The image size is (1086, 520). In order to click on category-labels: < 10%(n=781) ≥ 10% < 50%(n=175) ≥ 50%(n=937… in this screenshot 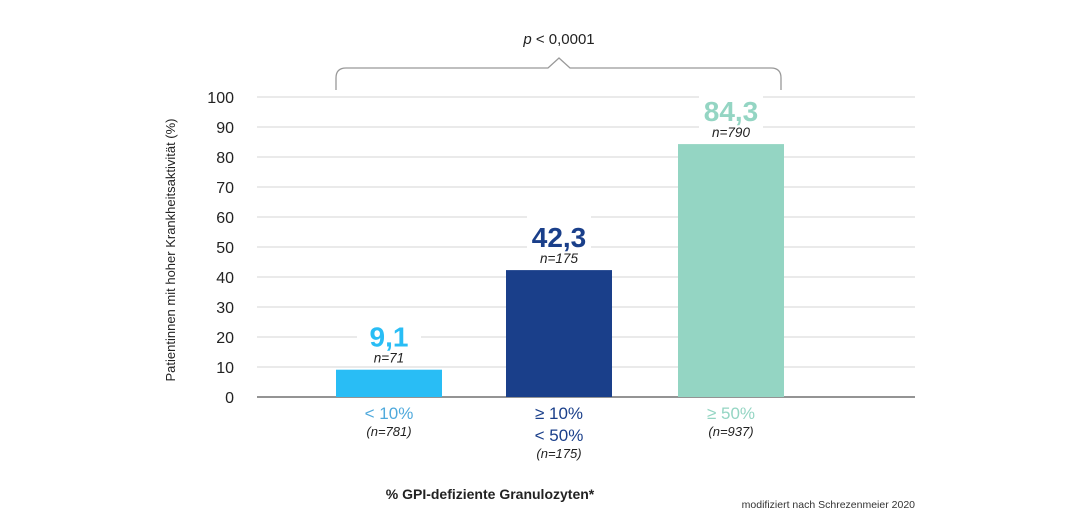, I will do `click(560, 432)`.